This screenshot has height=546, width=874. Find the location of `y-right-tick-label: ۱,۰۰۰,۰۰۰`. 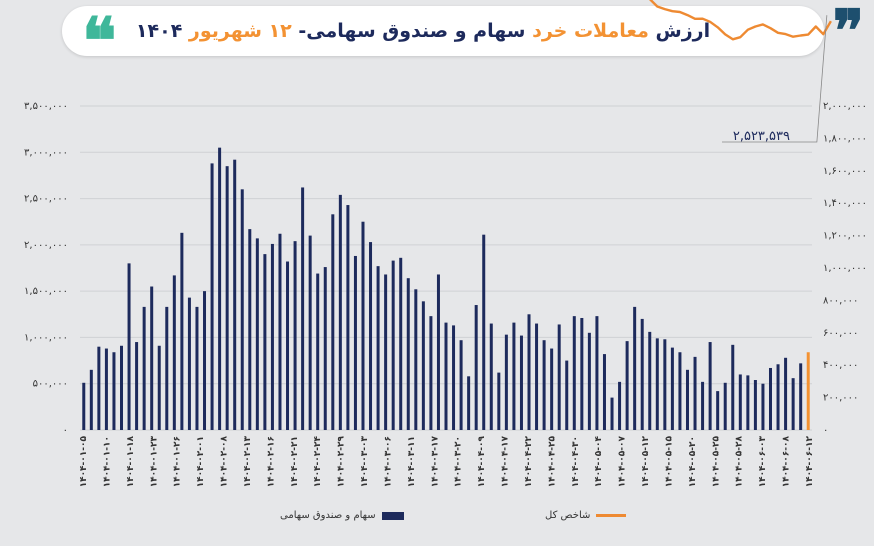

y-right-tick-label: ۱,۰۰۰,۰۰۰ is located at coordinates (845, 268).